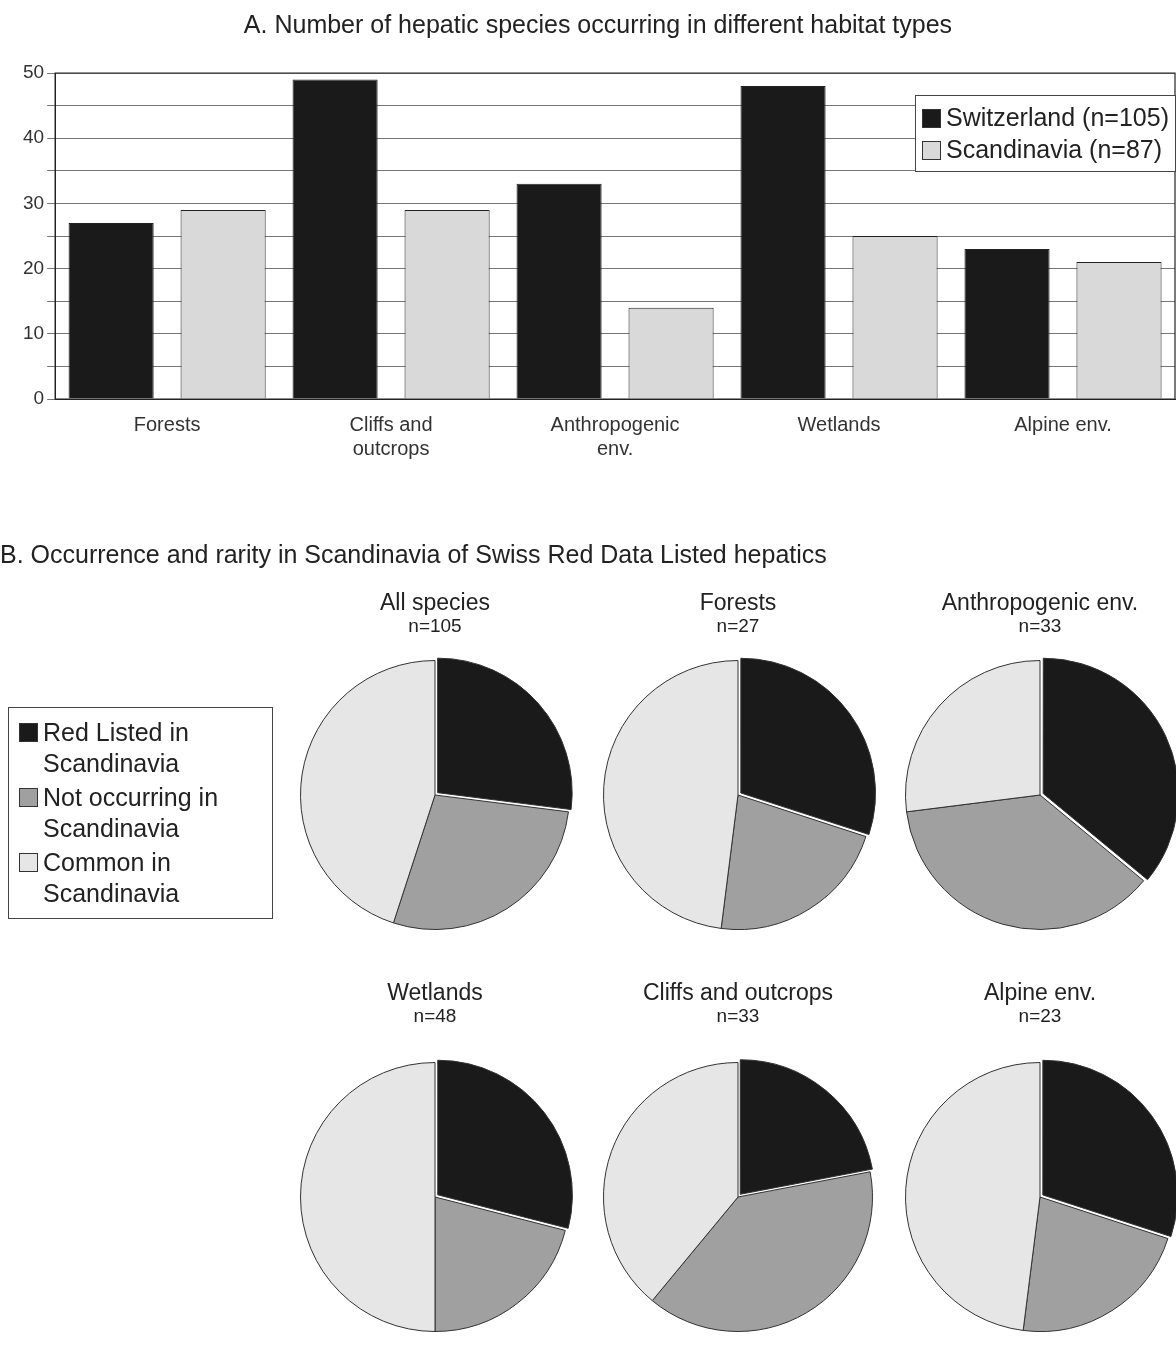 This screenshot has height=1345, width=1176. What do you see at coordinates (1040, 992) in the screenshot?
I see `chart-title: Alpine env.` at bounding box center [1040, 992].